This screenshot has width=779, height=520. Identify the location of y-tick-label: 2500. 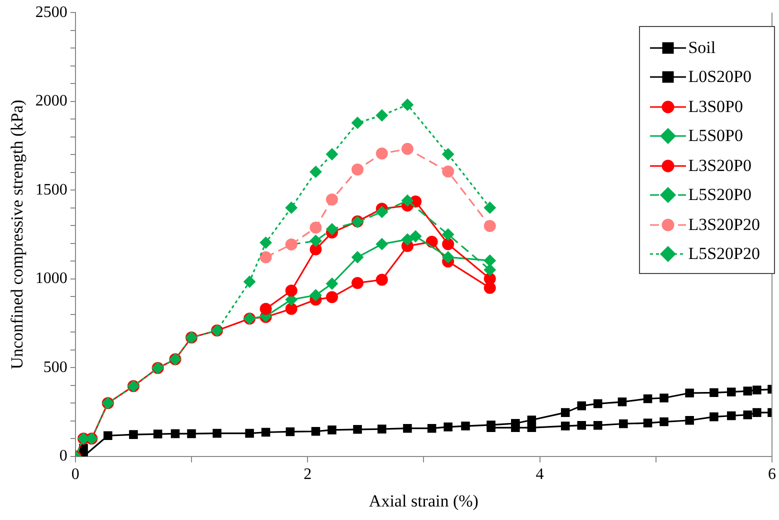
(51, 12).